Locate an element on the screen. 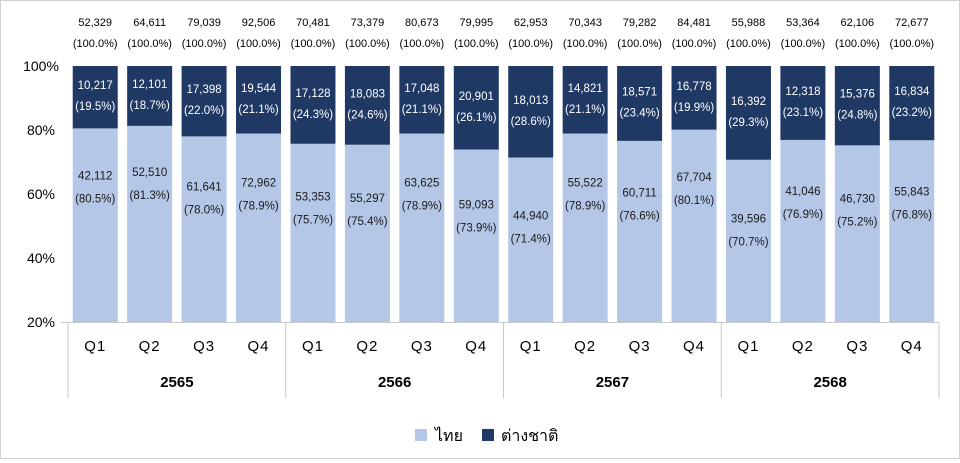  legend-label-thai: ไทย is located at coordinates (448, 435).